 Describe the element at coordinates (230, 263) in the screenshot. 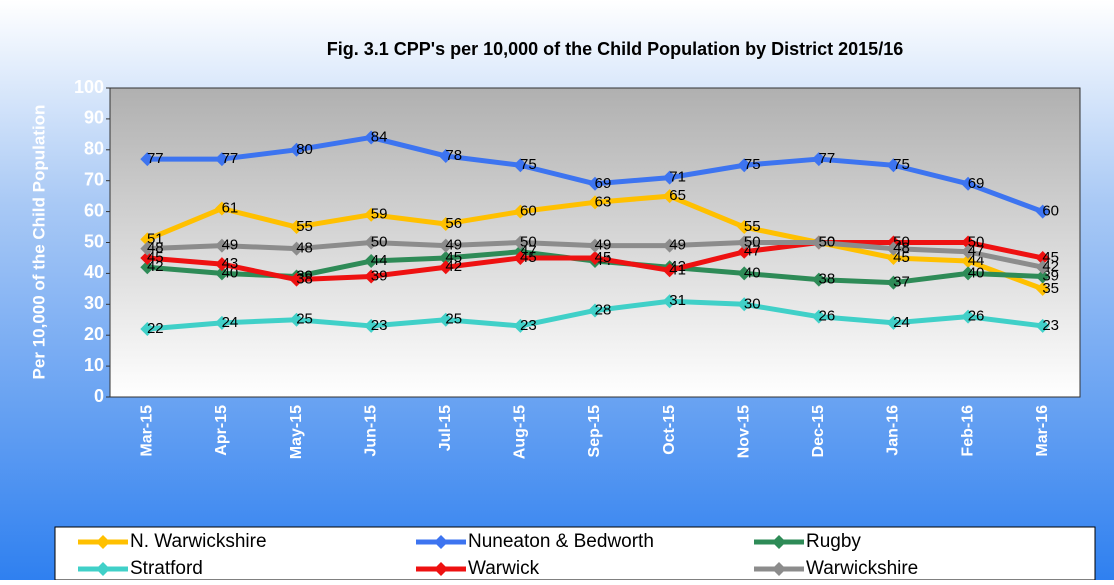

I see `data-label: 43` at that location.